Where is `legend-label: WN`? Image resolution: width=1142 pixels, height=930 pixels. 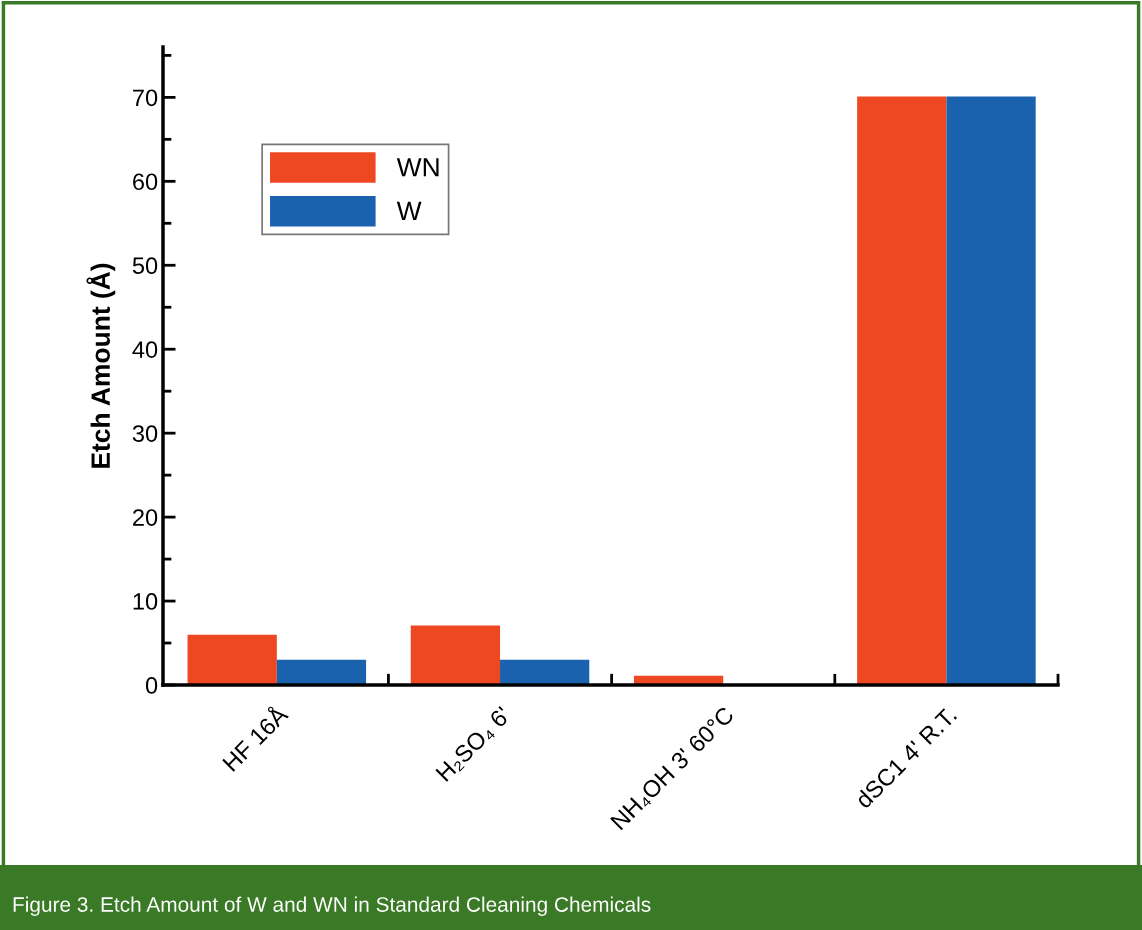
legend-label: WN is located at coordinates (417, 167).